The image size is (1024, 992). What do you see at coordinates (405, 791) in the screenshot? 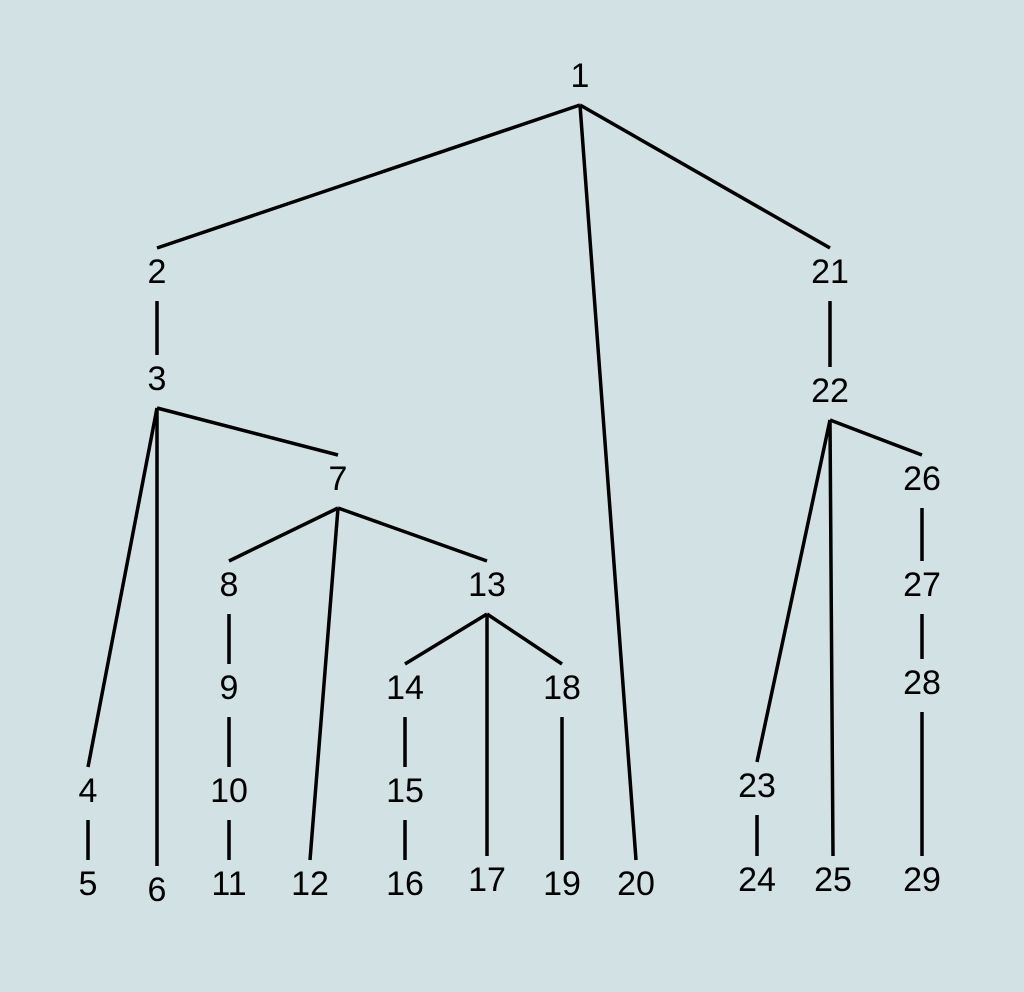
I see `node-15: 15` at bounding box center [405, 791].